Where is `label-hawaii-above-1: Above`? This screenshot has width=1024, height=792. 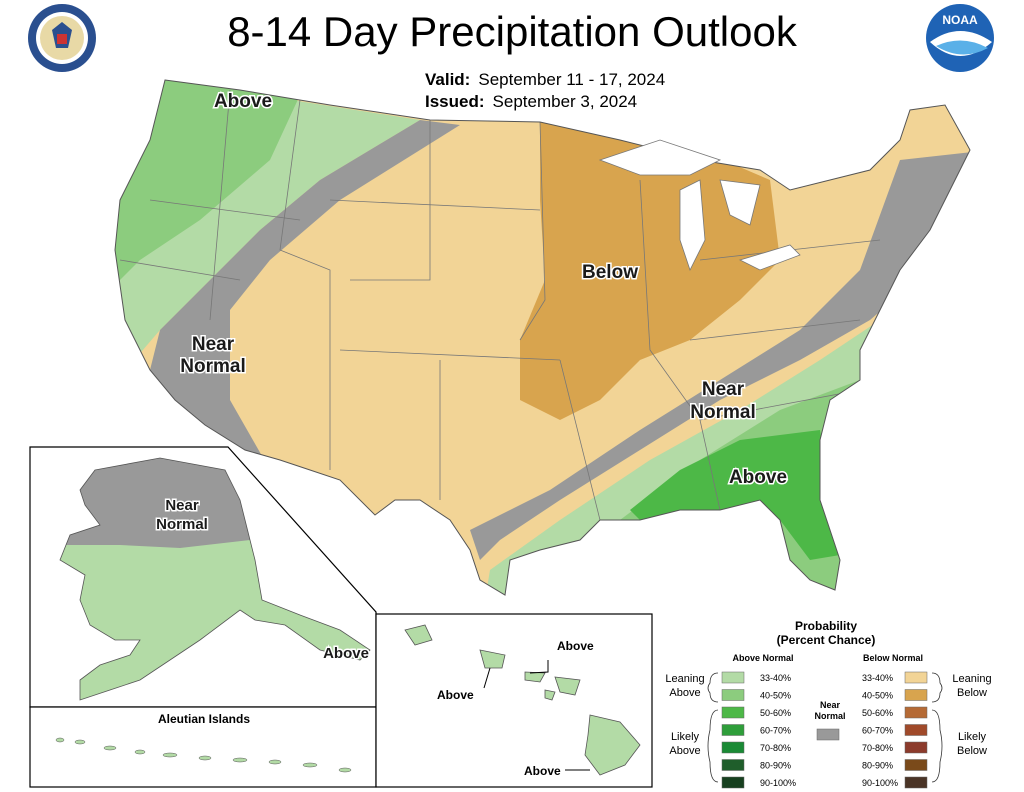
label-hawaii-above-1: Above is located at coordinates (575, 646).